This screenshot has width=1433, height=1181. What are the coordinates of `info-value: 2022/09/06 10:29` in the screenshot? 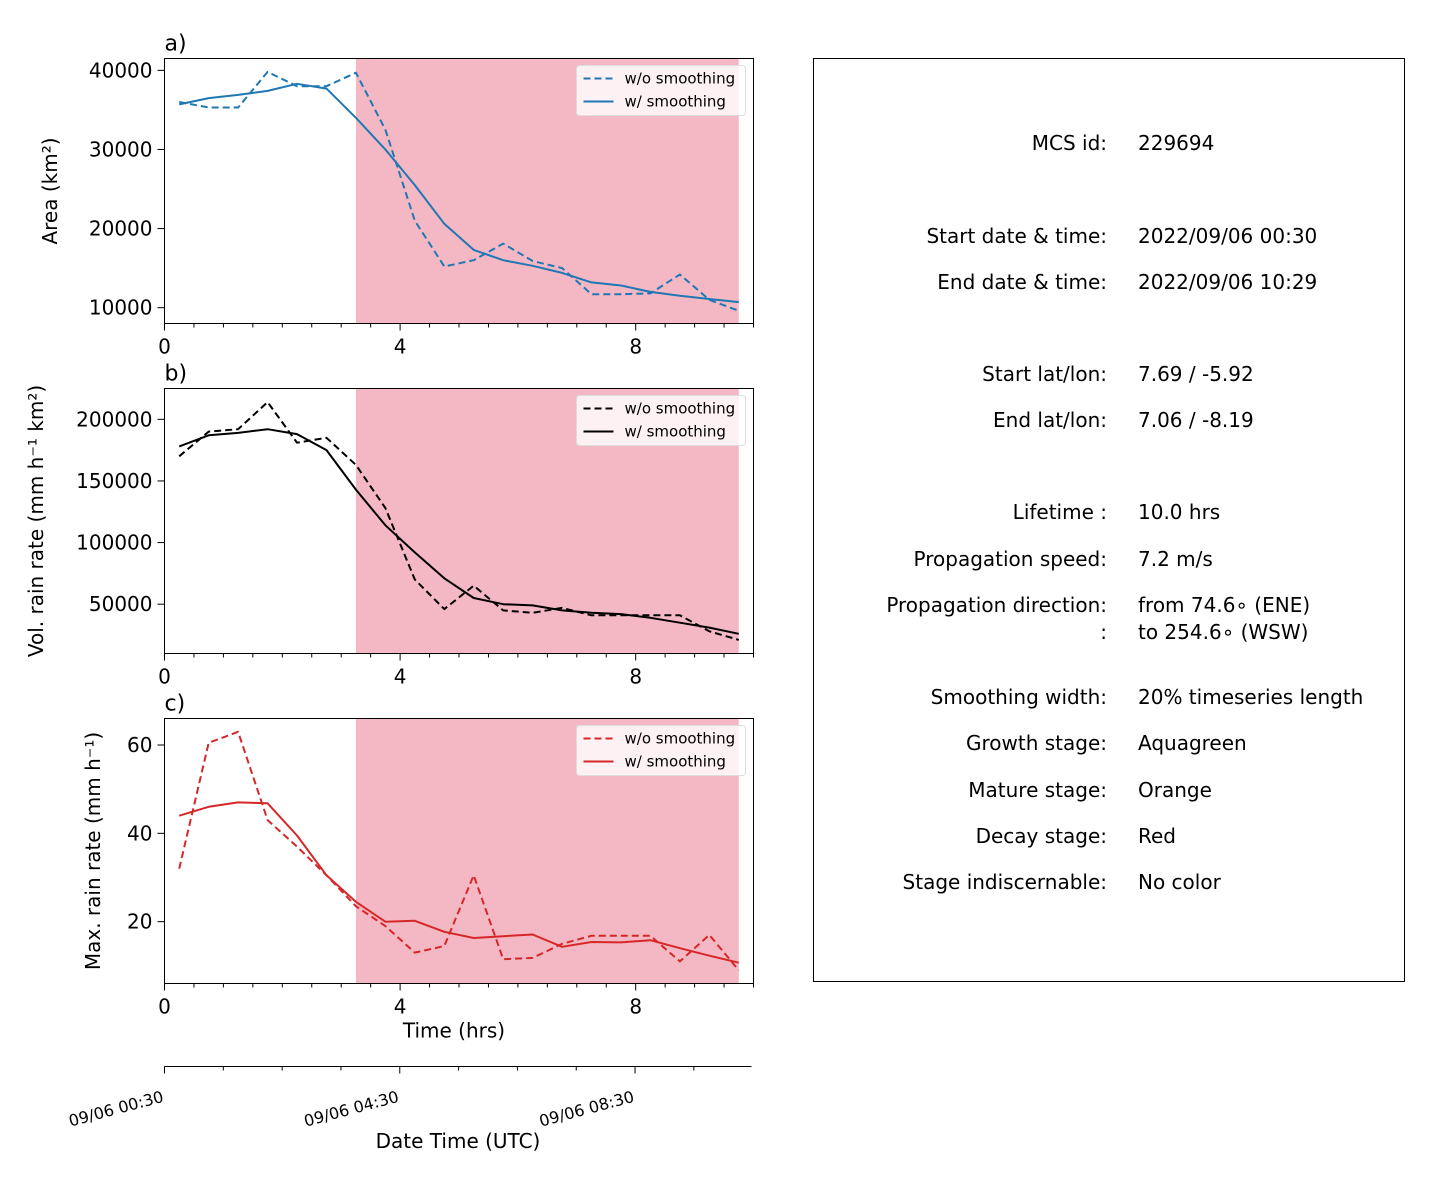 It's located at (1227, 282).